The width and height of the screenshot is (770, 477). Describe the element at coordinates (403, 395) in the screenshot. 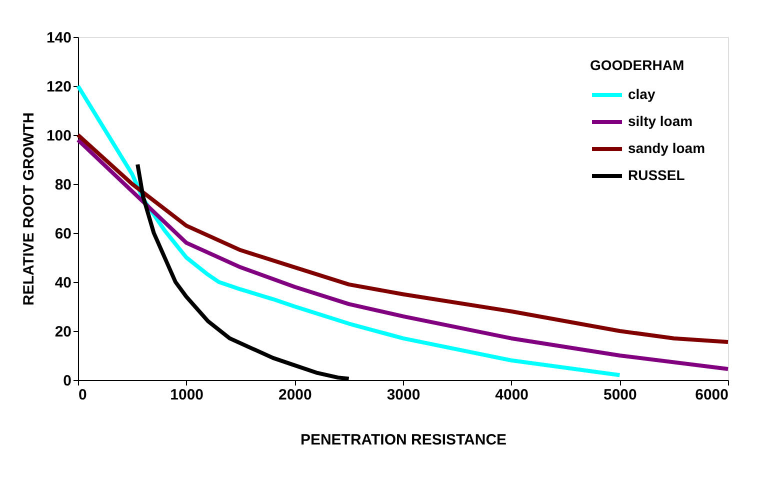

I see `x-tick-label: 3000` at that location.